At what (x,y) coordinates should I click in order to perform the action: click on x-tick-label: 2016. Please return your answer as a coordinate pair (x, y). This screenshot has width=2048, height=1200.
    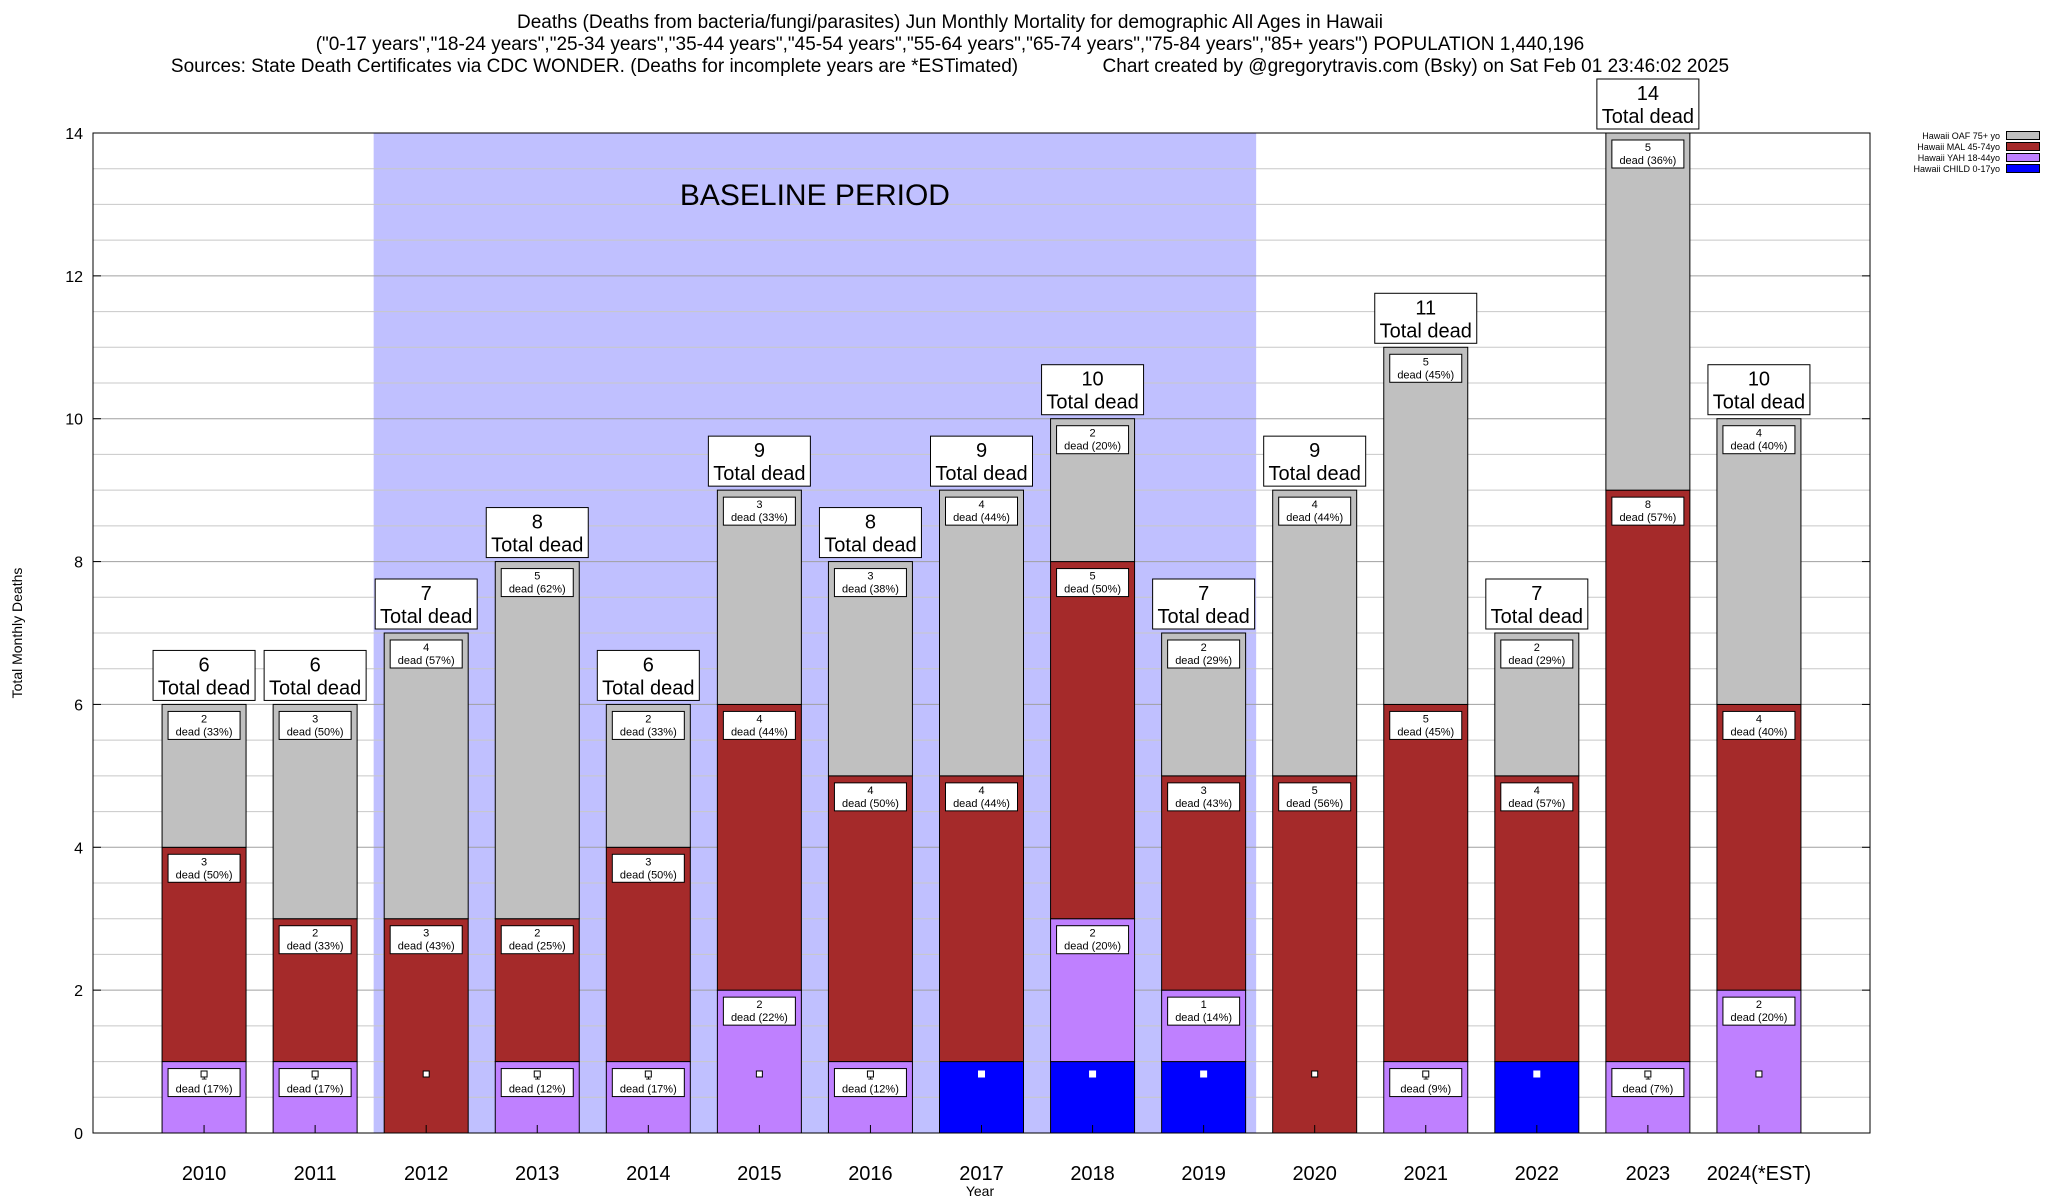
    Looking at the image, I should click on (870, 1174).